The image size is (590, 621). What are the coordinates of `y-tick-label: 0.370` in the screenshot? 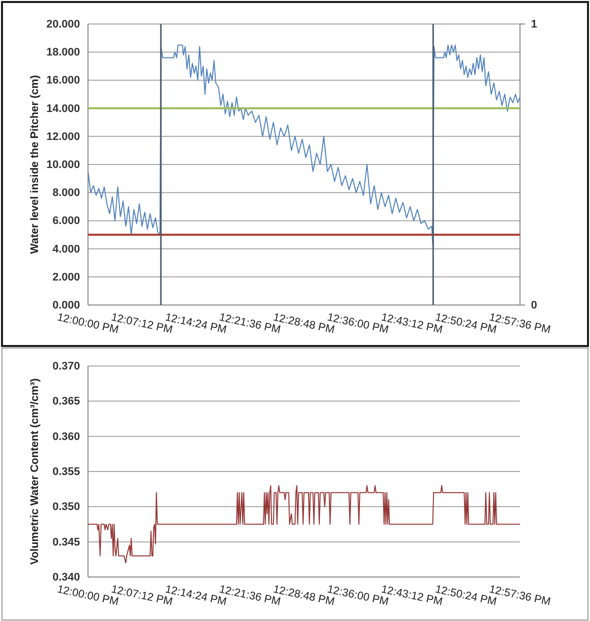 It's located at (66, 366).